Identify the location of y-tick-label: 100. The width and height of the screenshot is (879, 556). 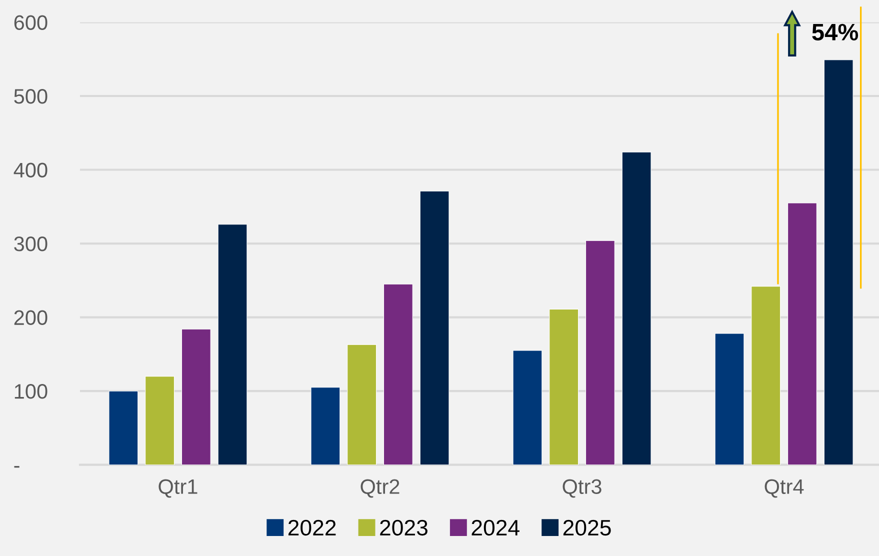
(31, 391).